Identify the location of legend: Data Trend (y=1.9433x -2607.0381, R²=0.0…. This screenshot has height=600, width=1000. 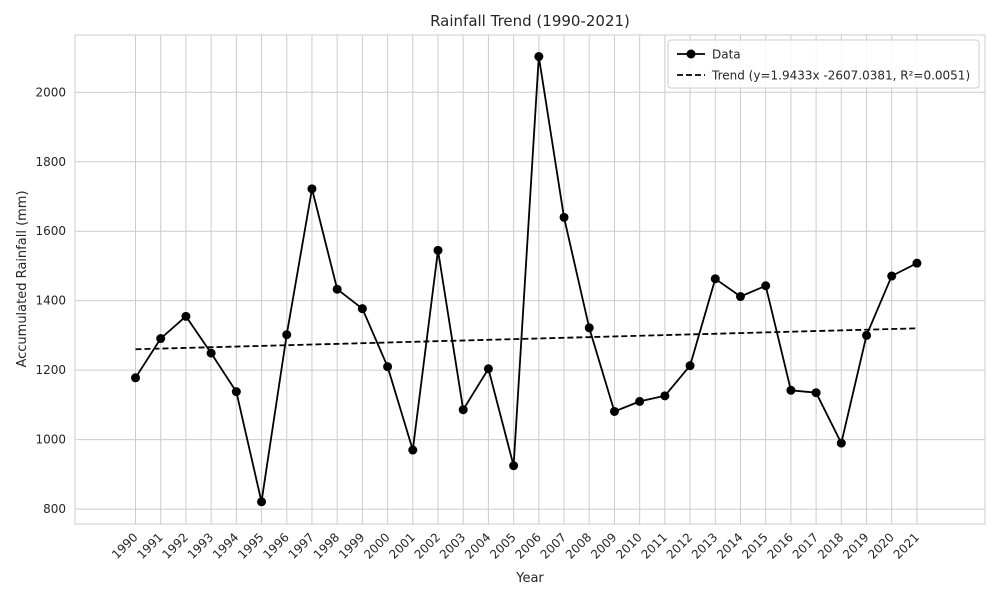
(823, 64).